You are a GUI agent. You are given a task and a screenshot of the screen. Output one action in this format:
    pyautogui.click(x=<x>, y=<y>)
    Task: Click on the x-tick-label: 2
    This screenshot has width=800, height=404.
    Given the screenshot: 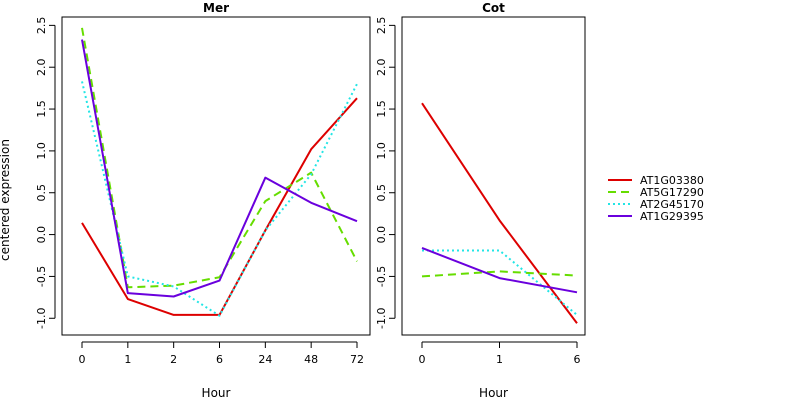 What is the action you would take?
    pyautogui.click(x=173, y=359)
    